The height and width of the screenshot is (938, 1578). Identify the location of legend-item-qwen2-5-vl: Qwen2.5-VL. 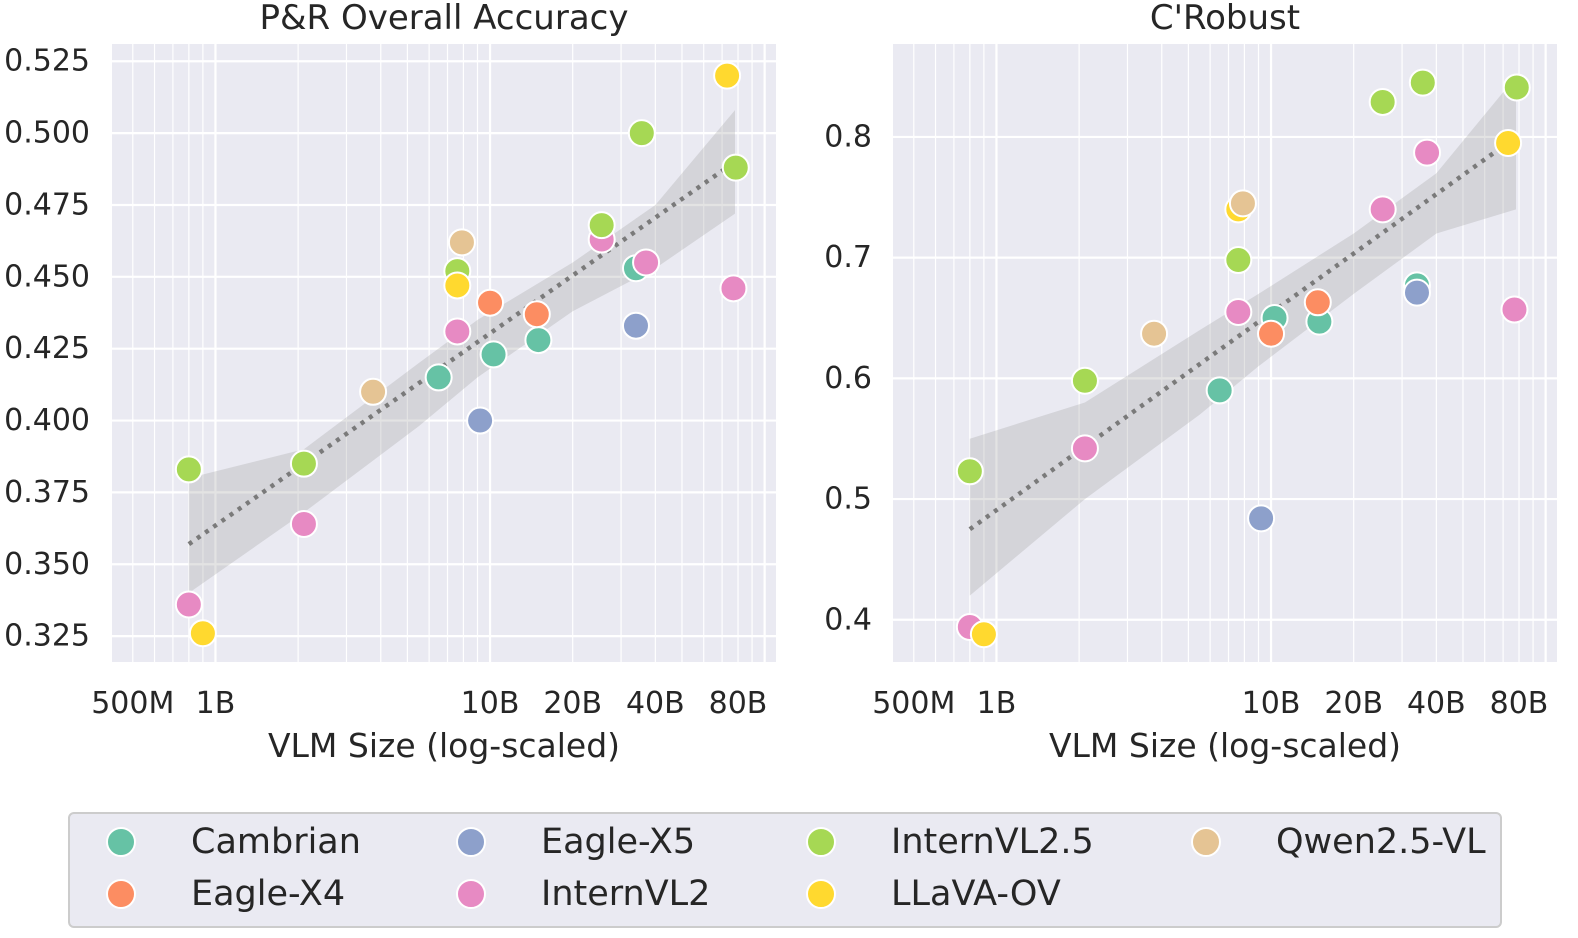
(1338, 842).